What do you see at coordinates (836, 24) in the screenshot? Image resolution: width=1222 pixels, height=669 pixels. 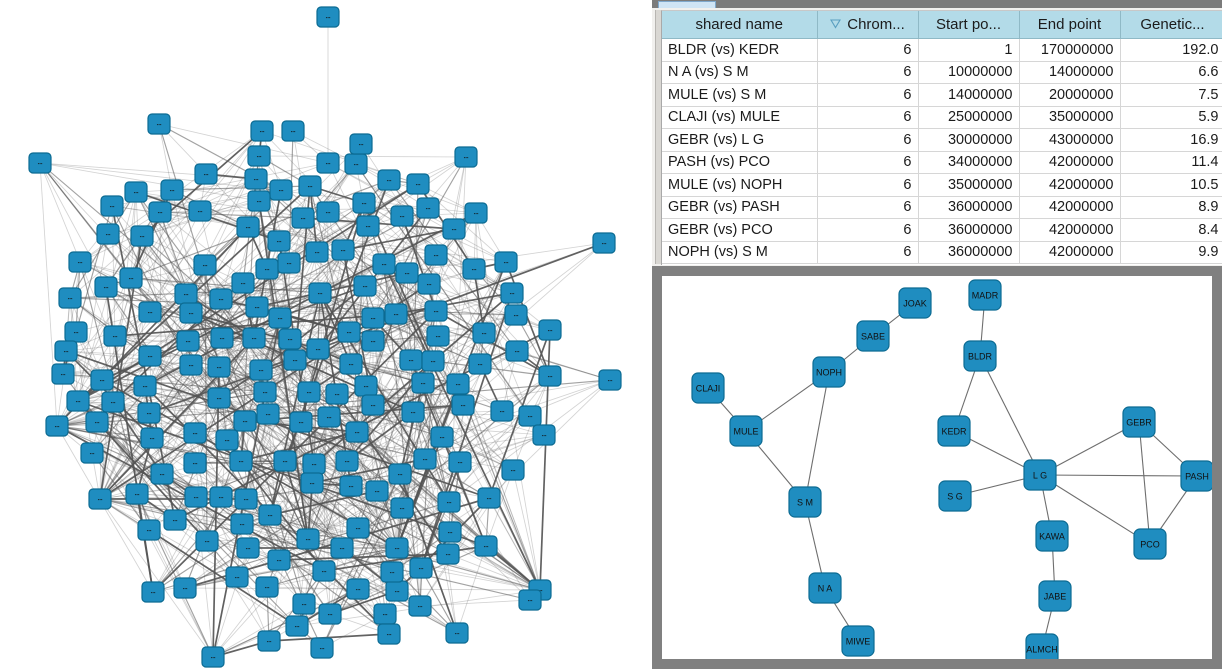 I see `sort-descending-icon` at bounding box center [836, 24].